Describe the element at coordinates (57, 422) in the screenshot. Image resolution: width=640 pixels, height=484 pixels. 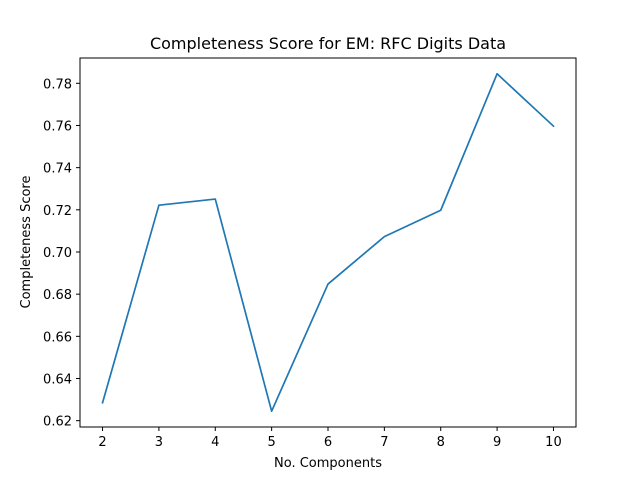
I see `y-tick-label: 0.62` at that location.